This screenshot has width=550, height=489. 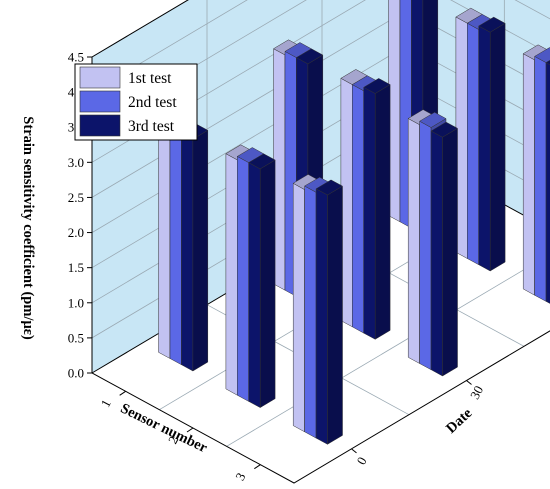 What do you see at coordinates (76, 57) in the screenshot?
I see `z-tick-label: 4.5` at bounding box center [76, 57].